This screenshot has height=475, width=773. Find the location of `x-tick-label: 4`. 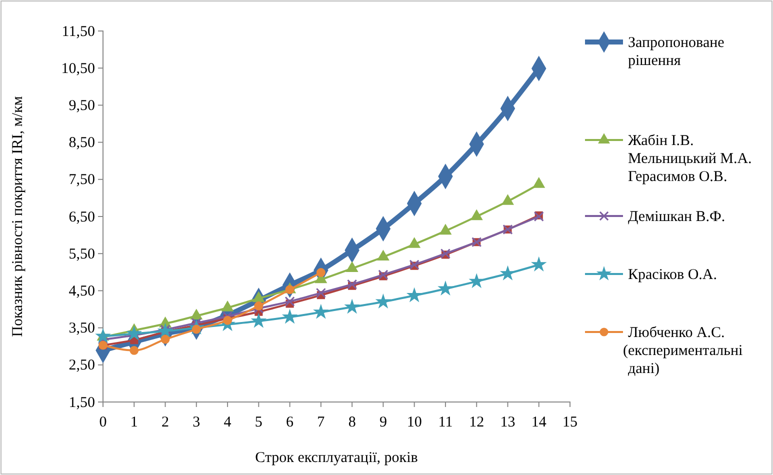

x-tick-label: 4 is located at coordinates (228, 422).